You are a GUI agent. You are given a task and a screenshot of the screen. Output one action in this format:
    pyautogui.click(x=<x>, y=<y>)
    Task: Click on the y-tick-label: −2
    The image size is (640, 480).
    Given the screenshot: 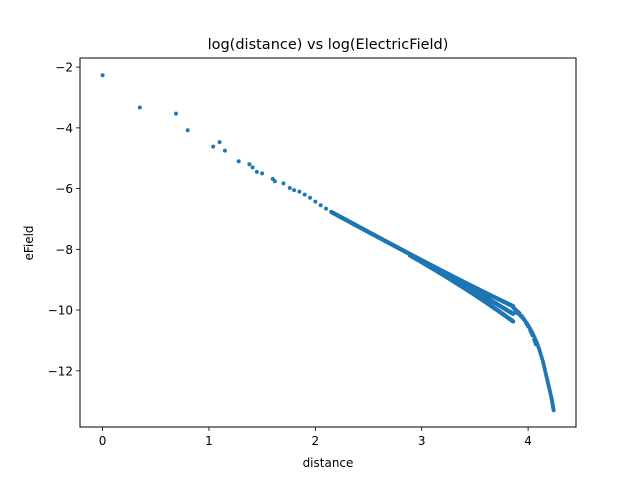 What is the action you would take?
    pyautogui.click(x=64, y=68)
    